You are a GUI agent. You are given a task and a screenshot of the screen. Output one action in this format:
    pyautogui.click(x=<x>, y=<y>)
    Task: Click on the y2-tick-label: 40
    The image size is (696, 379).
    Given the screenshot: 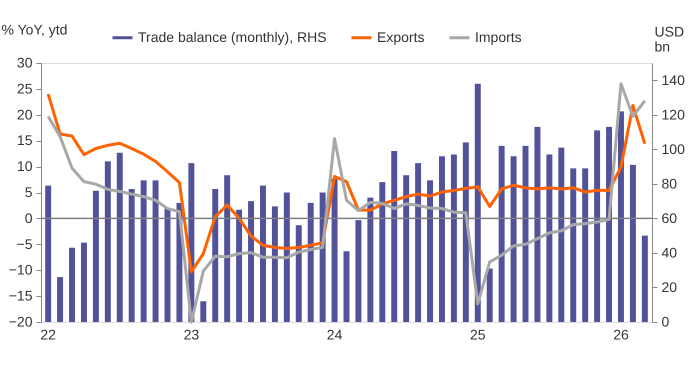 What is the action you would take?
    pyautogui.click(x=670, y=252)
    